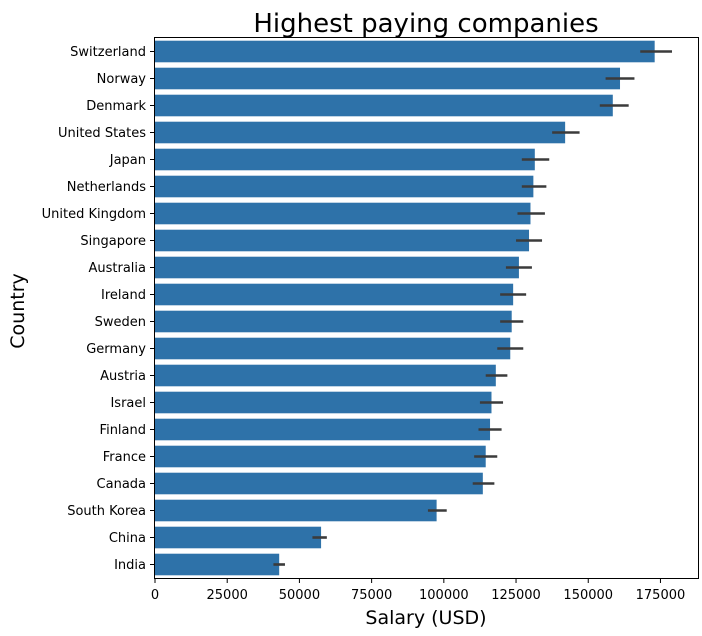 This screenshot has height=636, width=702. What do you see at coordinates (238, 537) in the screenshot?
I see `bar-china` at bounding box center [238, 537].